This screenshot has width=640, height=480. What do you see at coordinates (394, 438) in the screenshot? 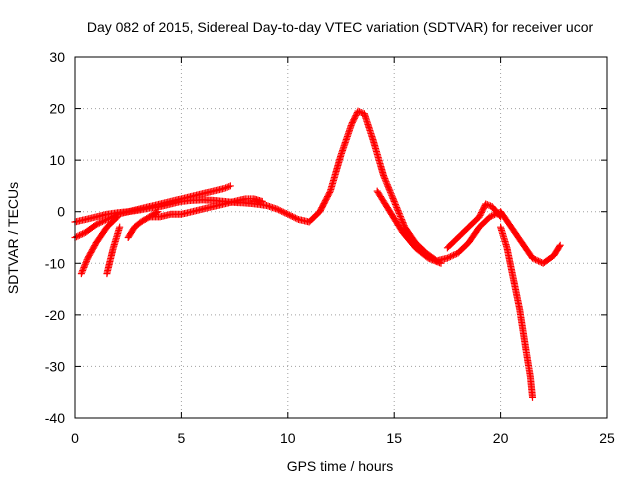
I see `x-tick-label: 15` at bounding box center [394, 438].